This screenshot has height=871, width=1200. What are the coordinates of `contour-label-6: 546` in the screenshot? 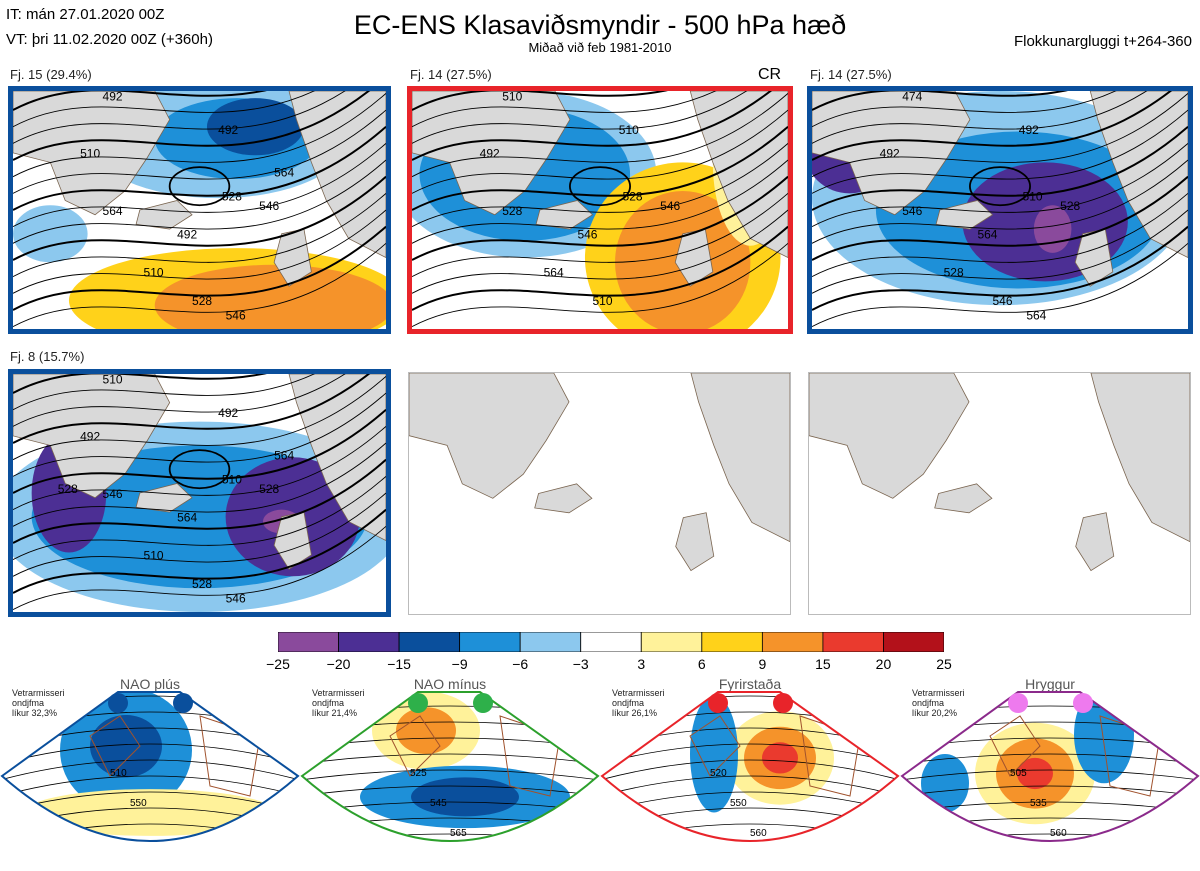 It's located at (587, 235).